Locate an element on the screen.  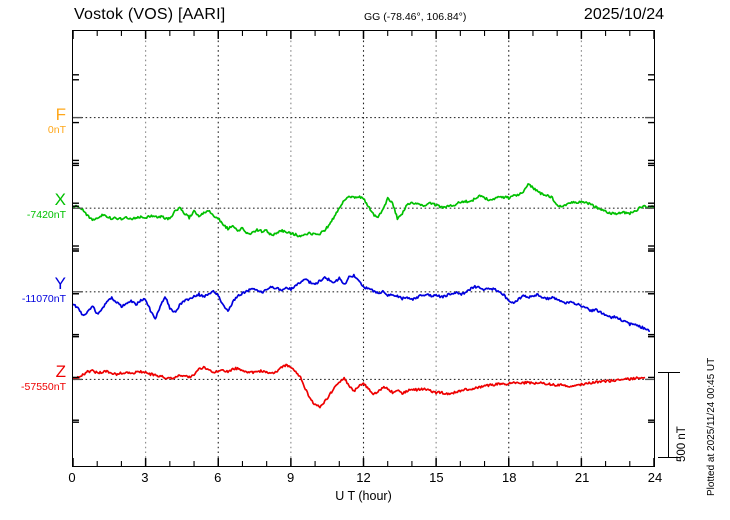
scale-bar is located at coordinates (669, 415).